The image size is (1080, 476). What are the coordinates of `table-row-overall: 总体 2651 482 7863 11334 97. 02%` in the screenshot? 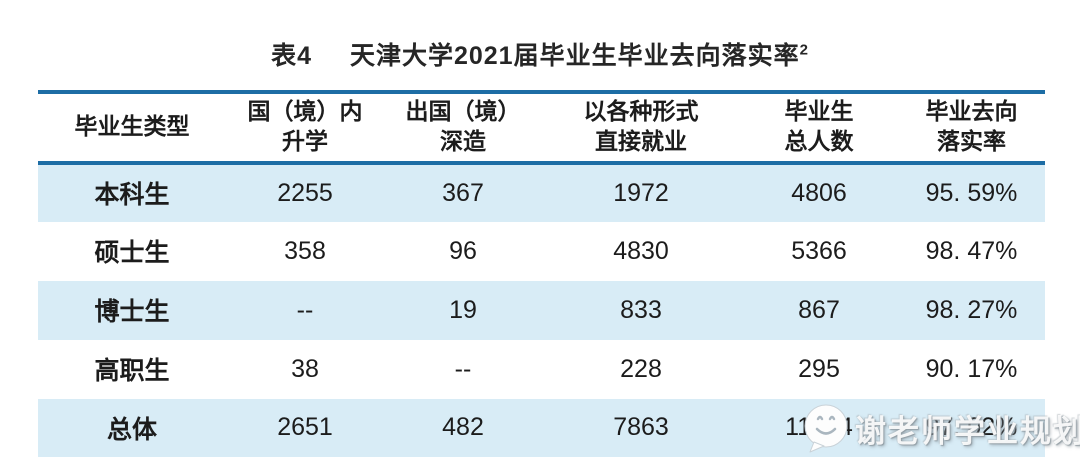 It's located at (541, 427).